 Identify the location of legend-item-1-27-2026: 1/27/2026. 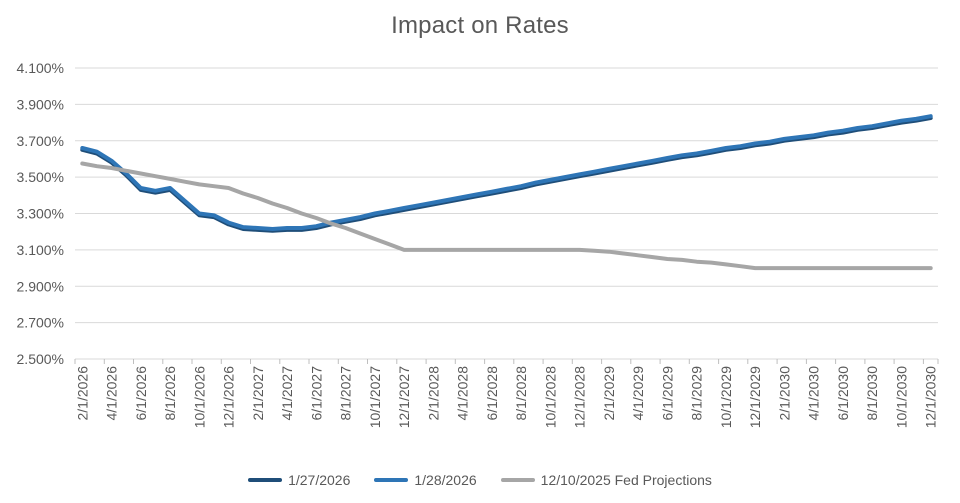
(299, 480).